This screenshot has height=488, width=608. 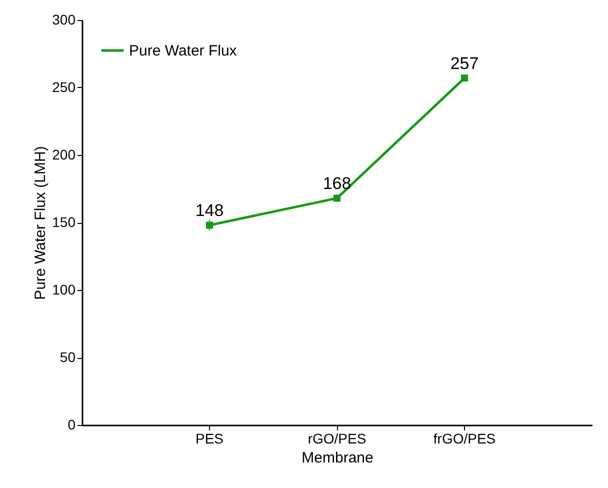 I want to click on data-label: 148, so click(x=209, y=210).